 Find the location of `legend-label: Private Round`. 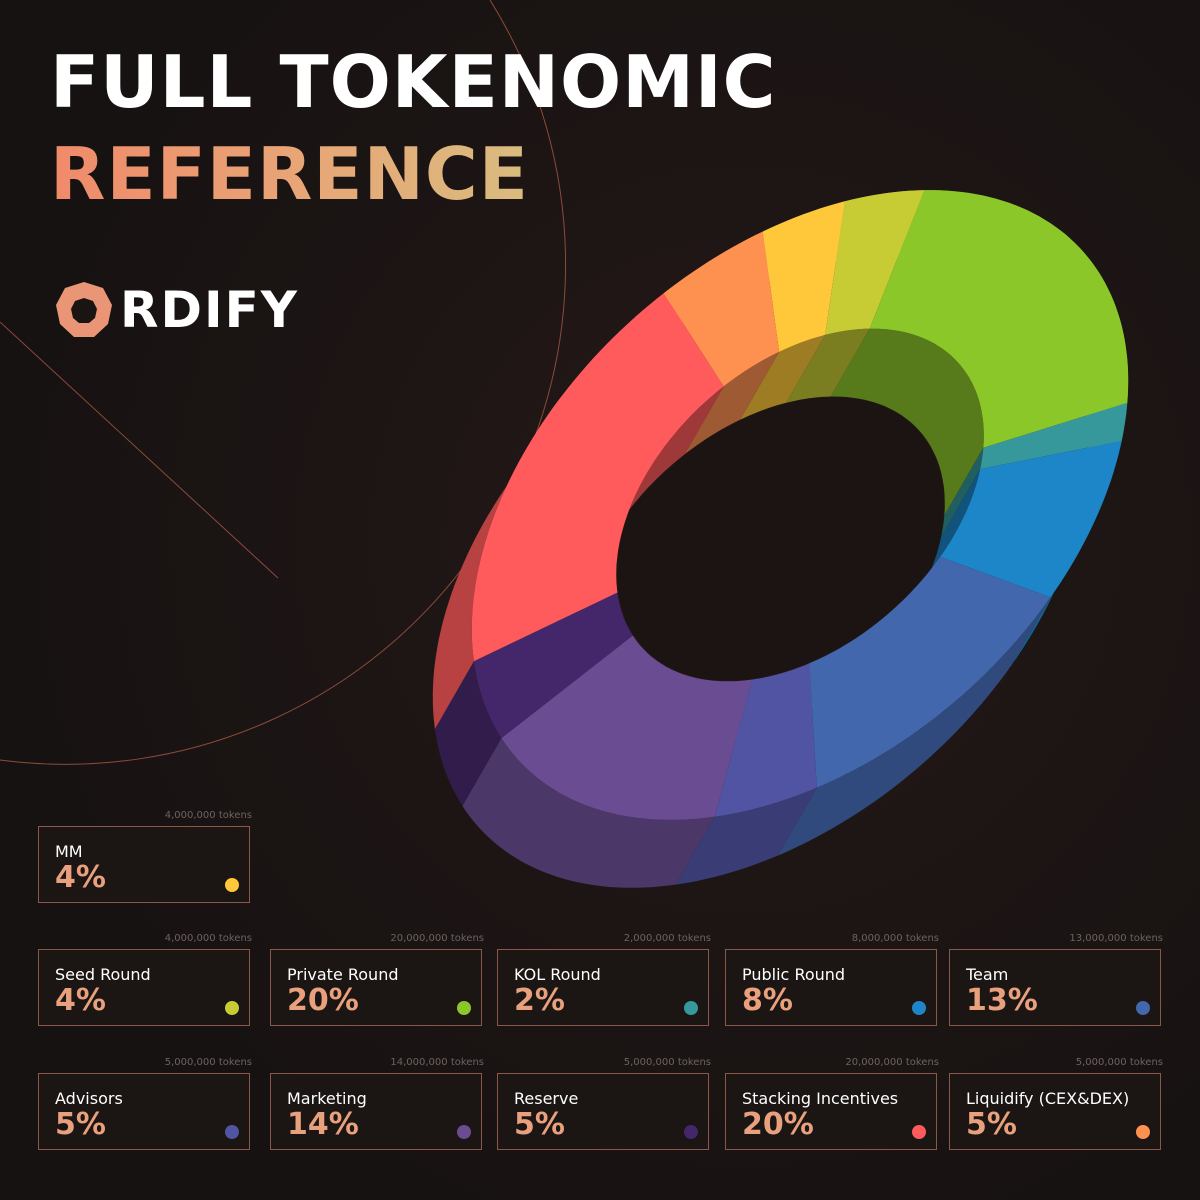

legend-label: Private Round is located at coordinates (343, 974).